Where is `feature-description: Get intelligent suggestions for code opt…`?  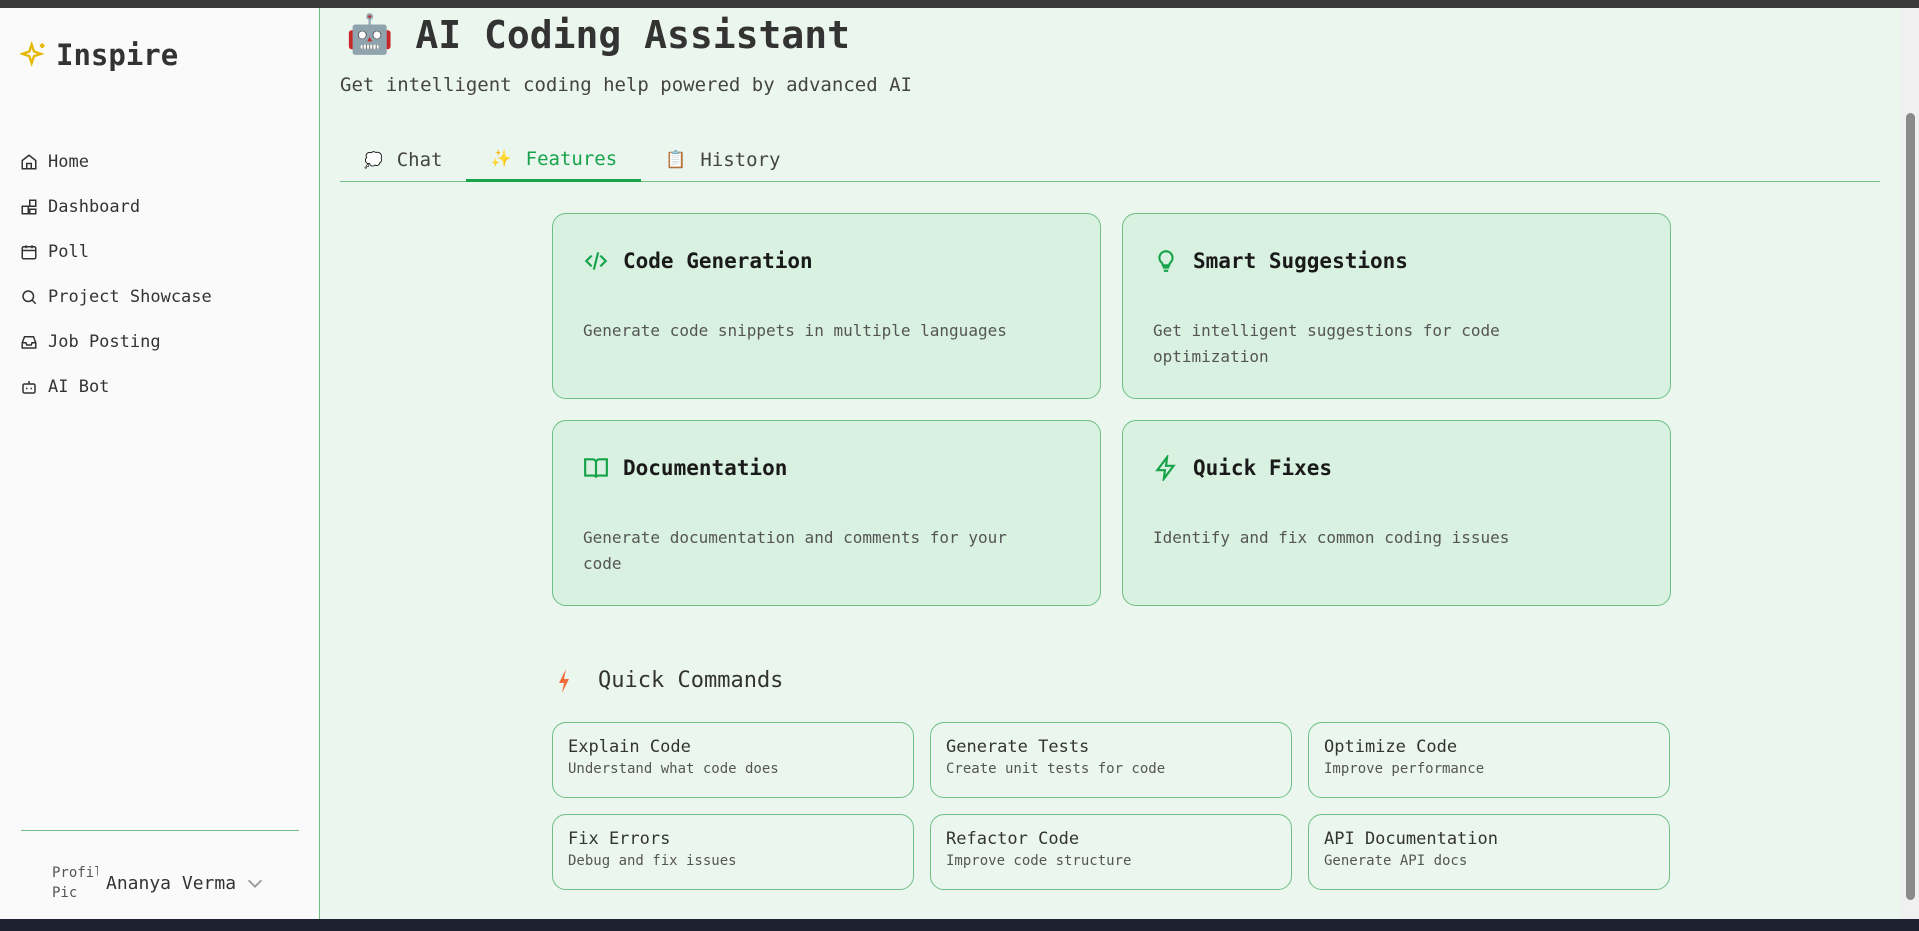
feature-description: Get intelligent suggestions for code opt… is located at coordinates (1326, 343).